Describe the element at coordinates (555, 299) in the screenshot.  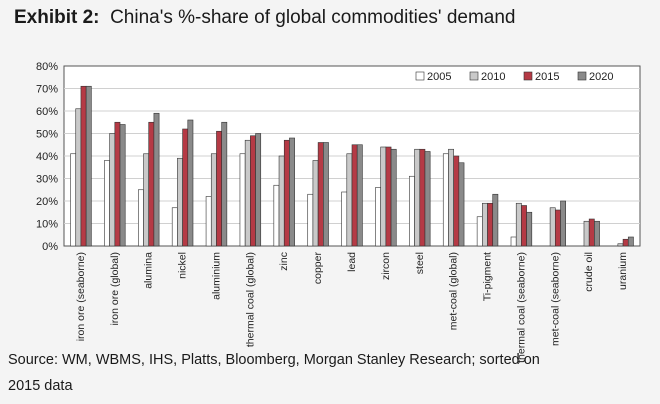
I see `x-tick-label: met-coal (seaborne)` at that location.